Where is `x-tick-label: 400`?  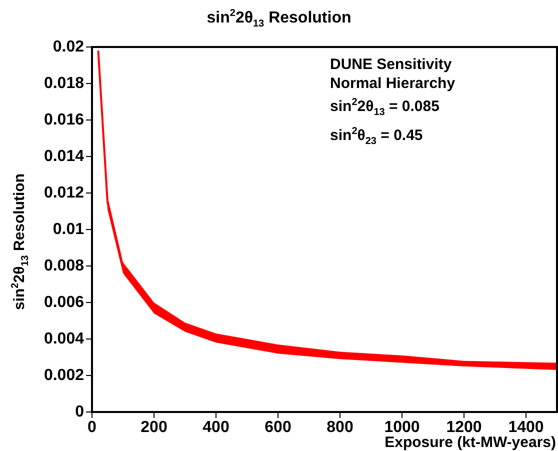 x-tick-label: 400 is located at coordinates (216, 427).